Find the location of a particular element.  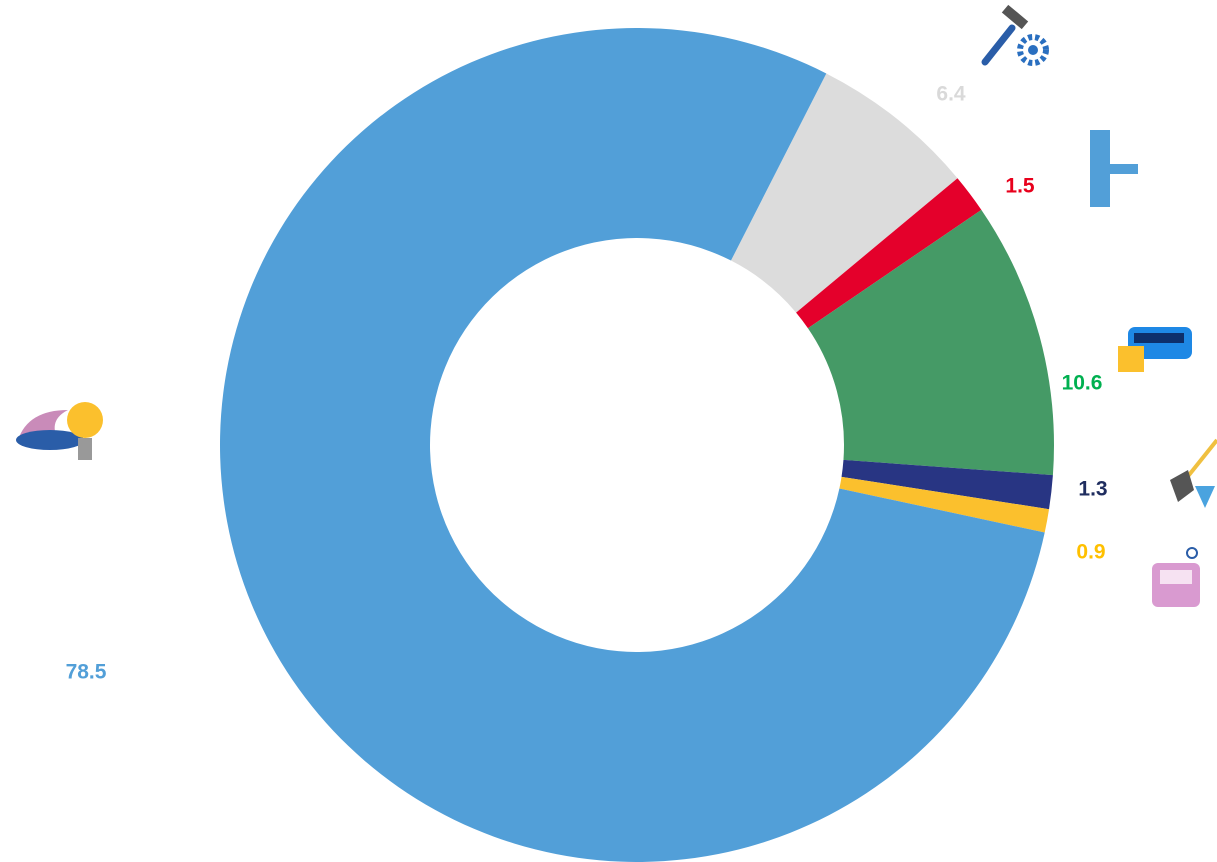

icon-energy is located at coordinates (59, 431).